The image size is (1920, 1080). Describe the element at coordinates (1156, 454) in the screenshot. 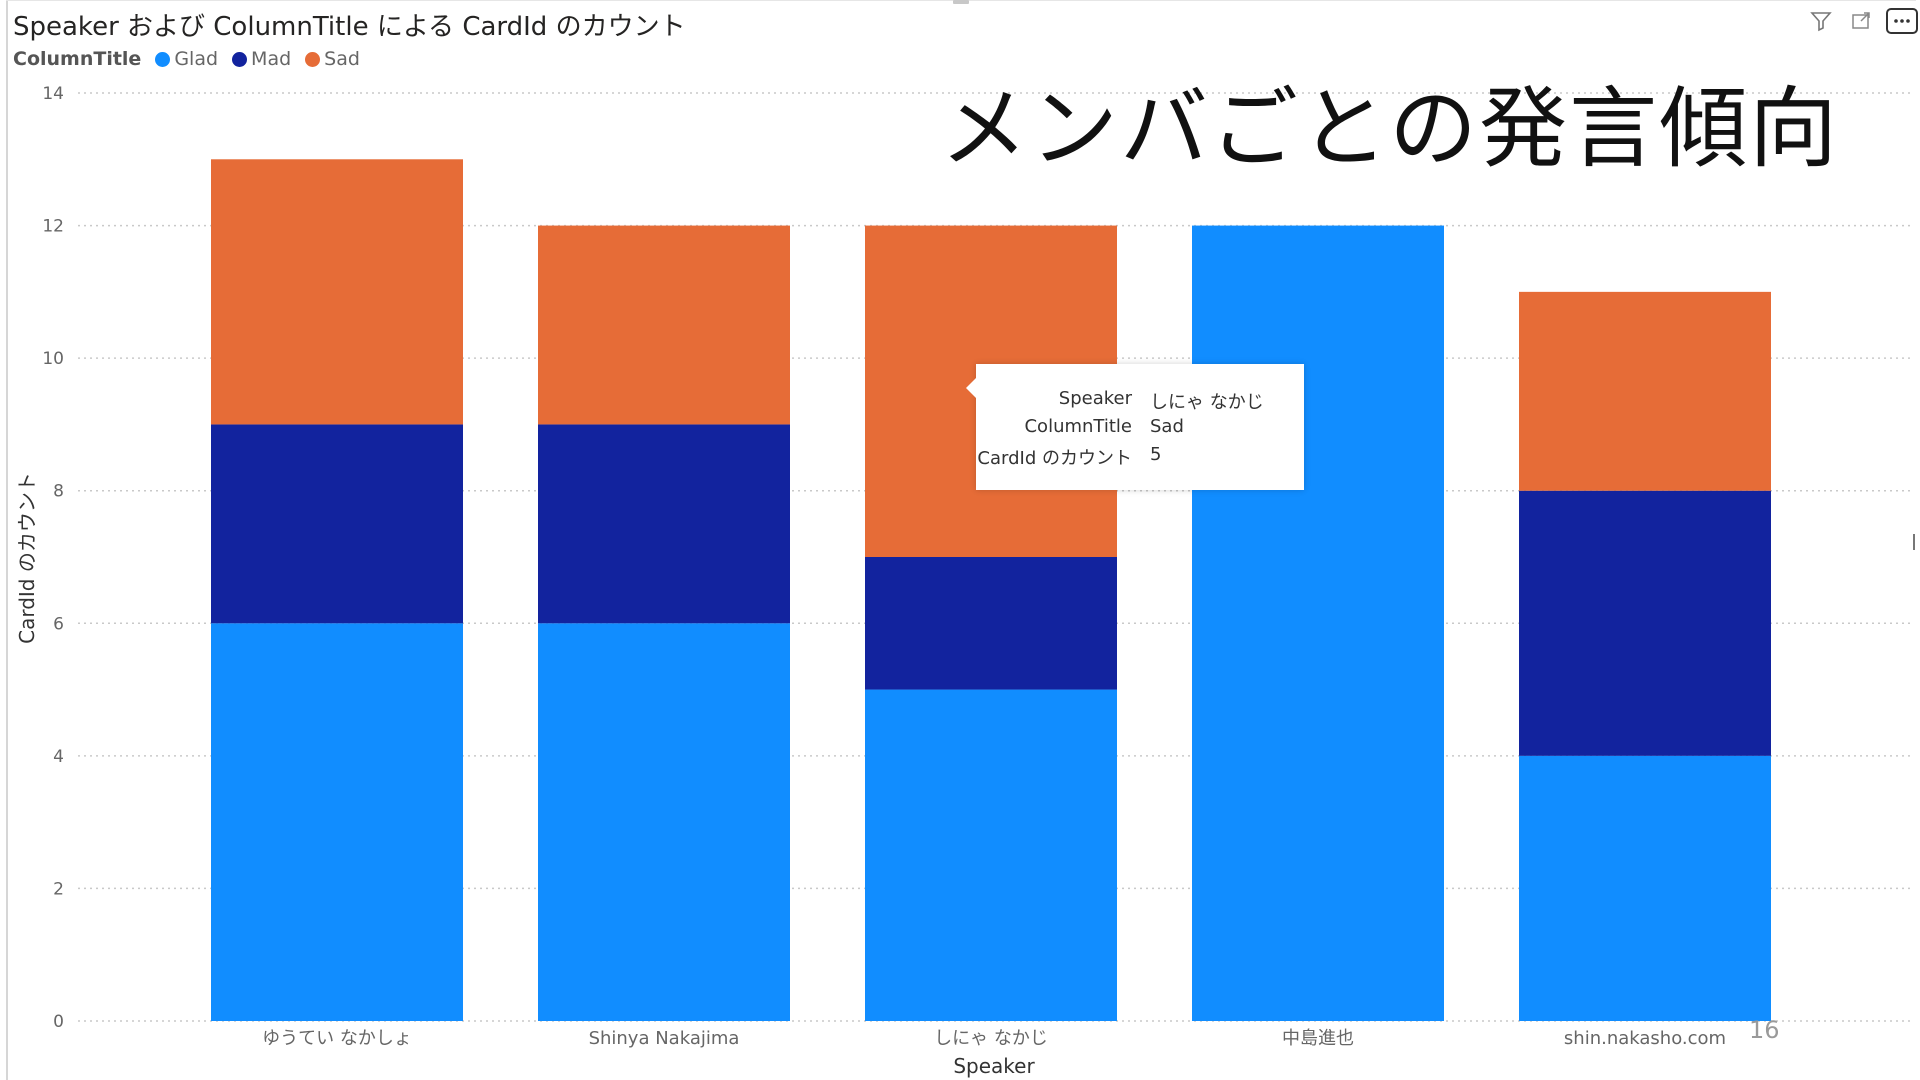

I see `tooltip-value: 5` at that location.